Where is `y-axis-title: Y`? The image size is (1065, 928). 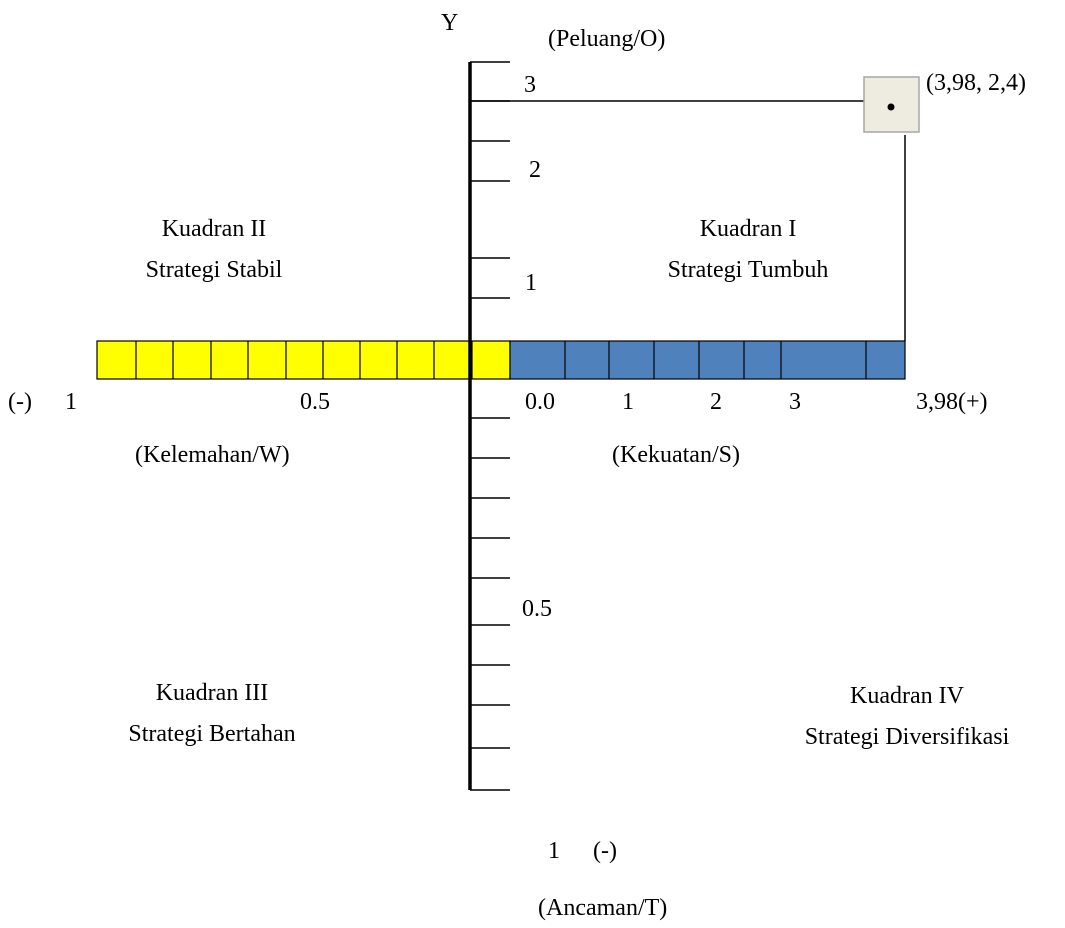
y-axis-title: Y is located at coordinates (449, 23).